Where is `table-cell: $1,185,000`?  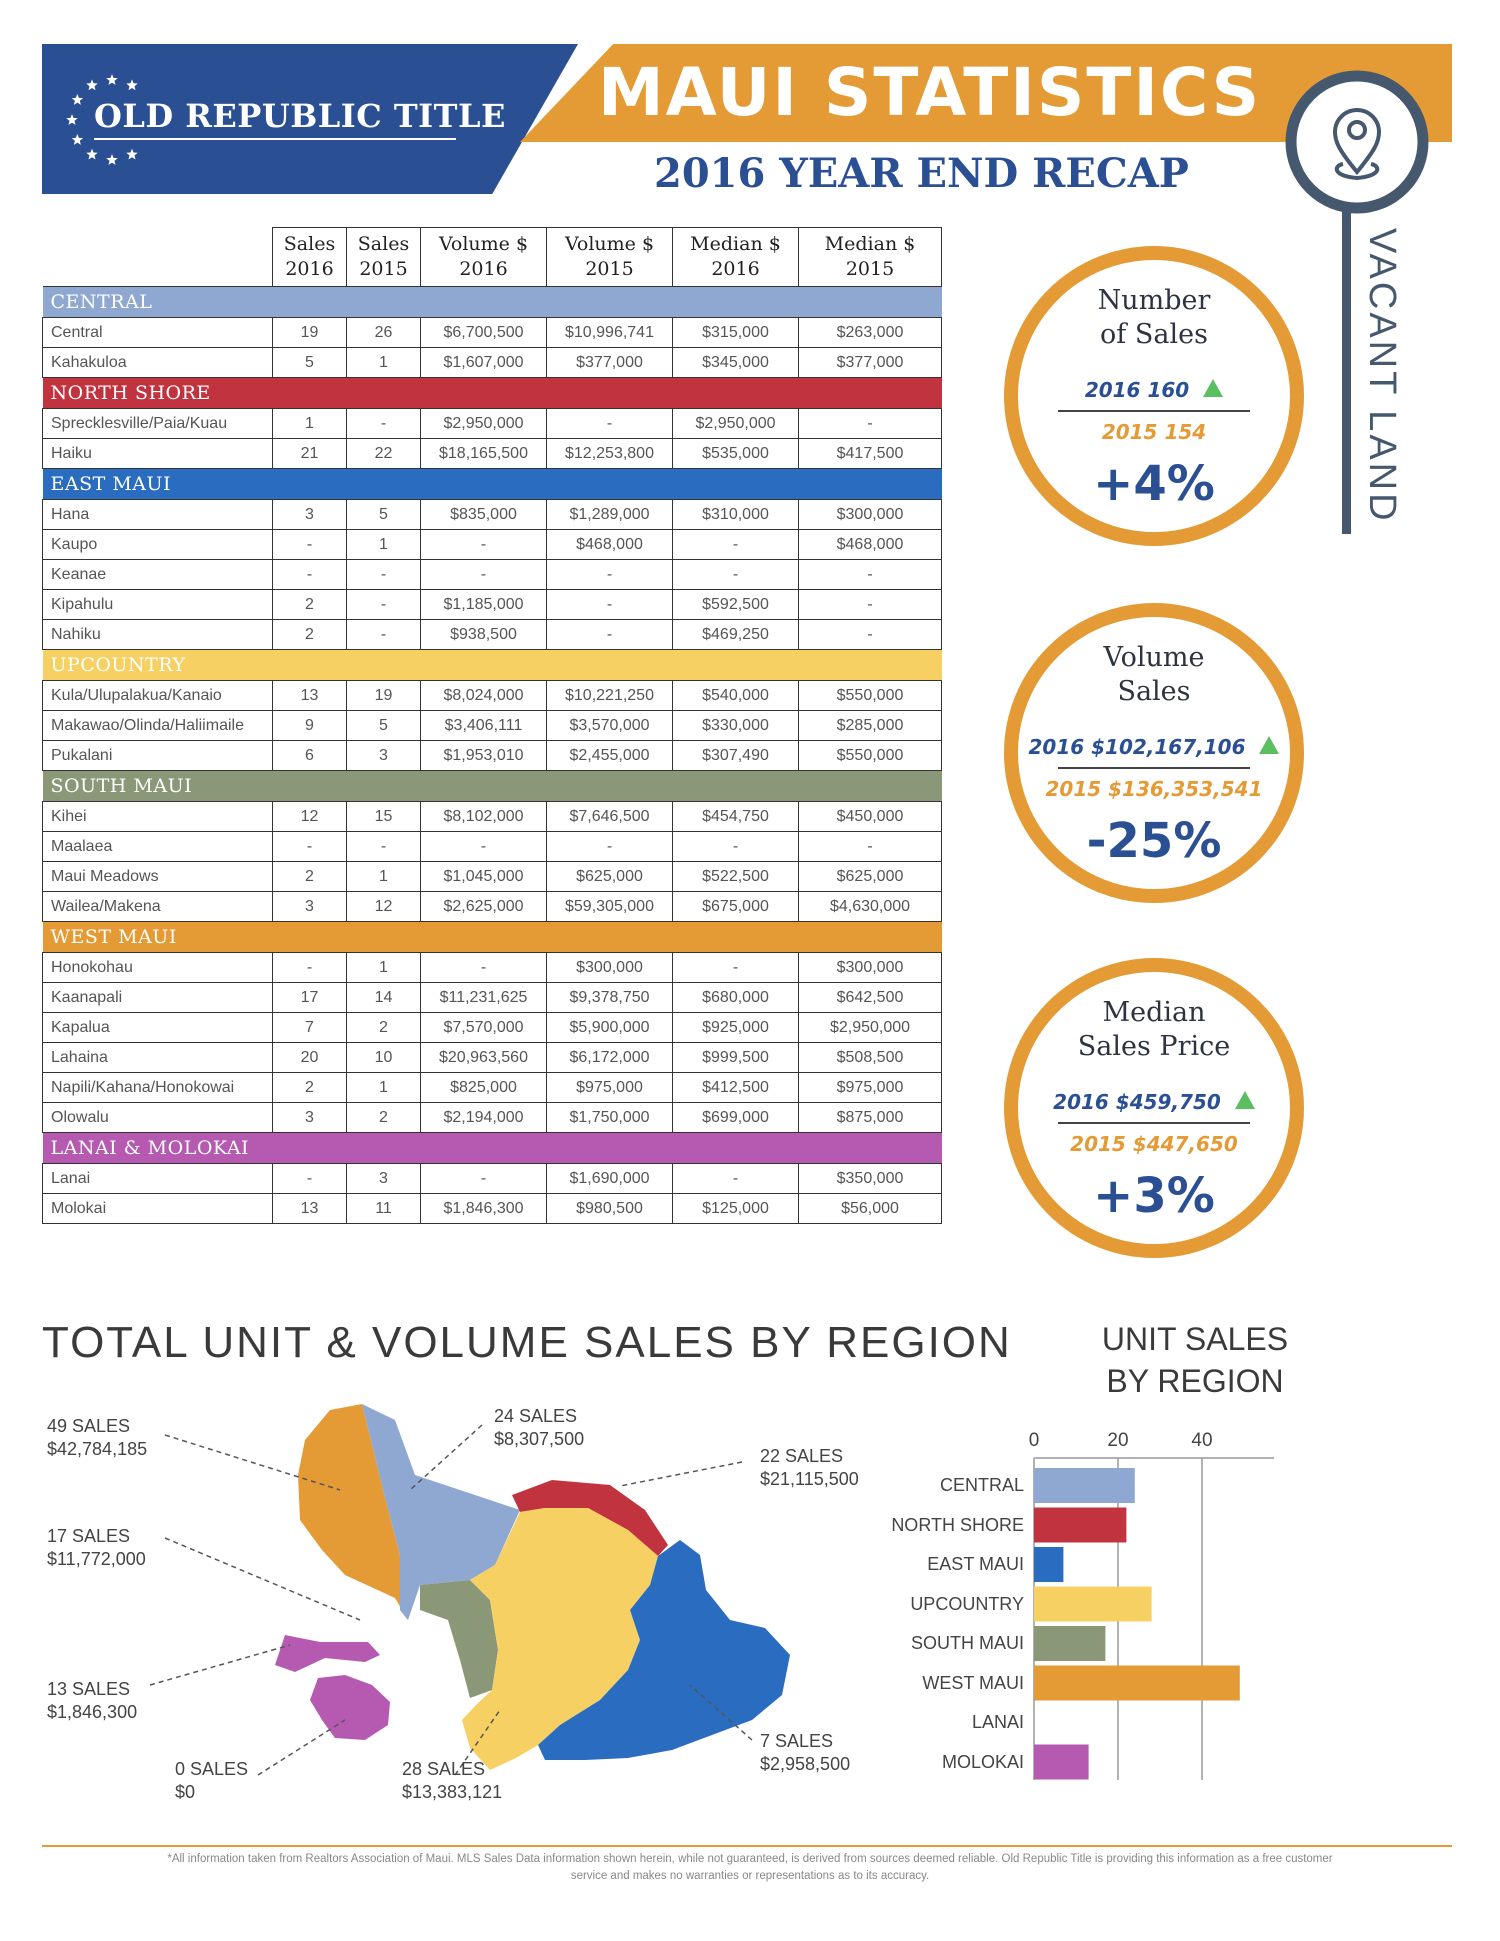
table-cell: $1,185,000 is located at coordinates (483, 604).